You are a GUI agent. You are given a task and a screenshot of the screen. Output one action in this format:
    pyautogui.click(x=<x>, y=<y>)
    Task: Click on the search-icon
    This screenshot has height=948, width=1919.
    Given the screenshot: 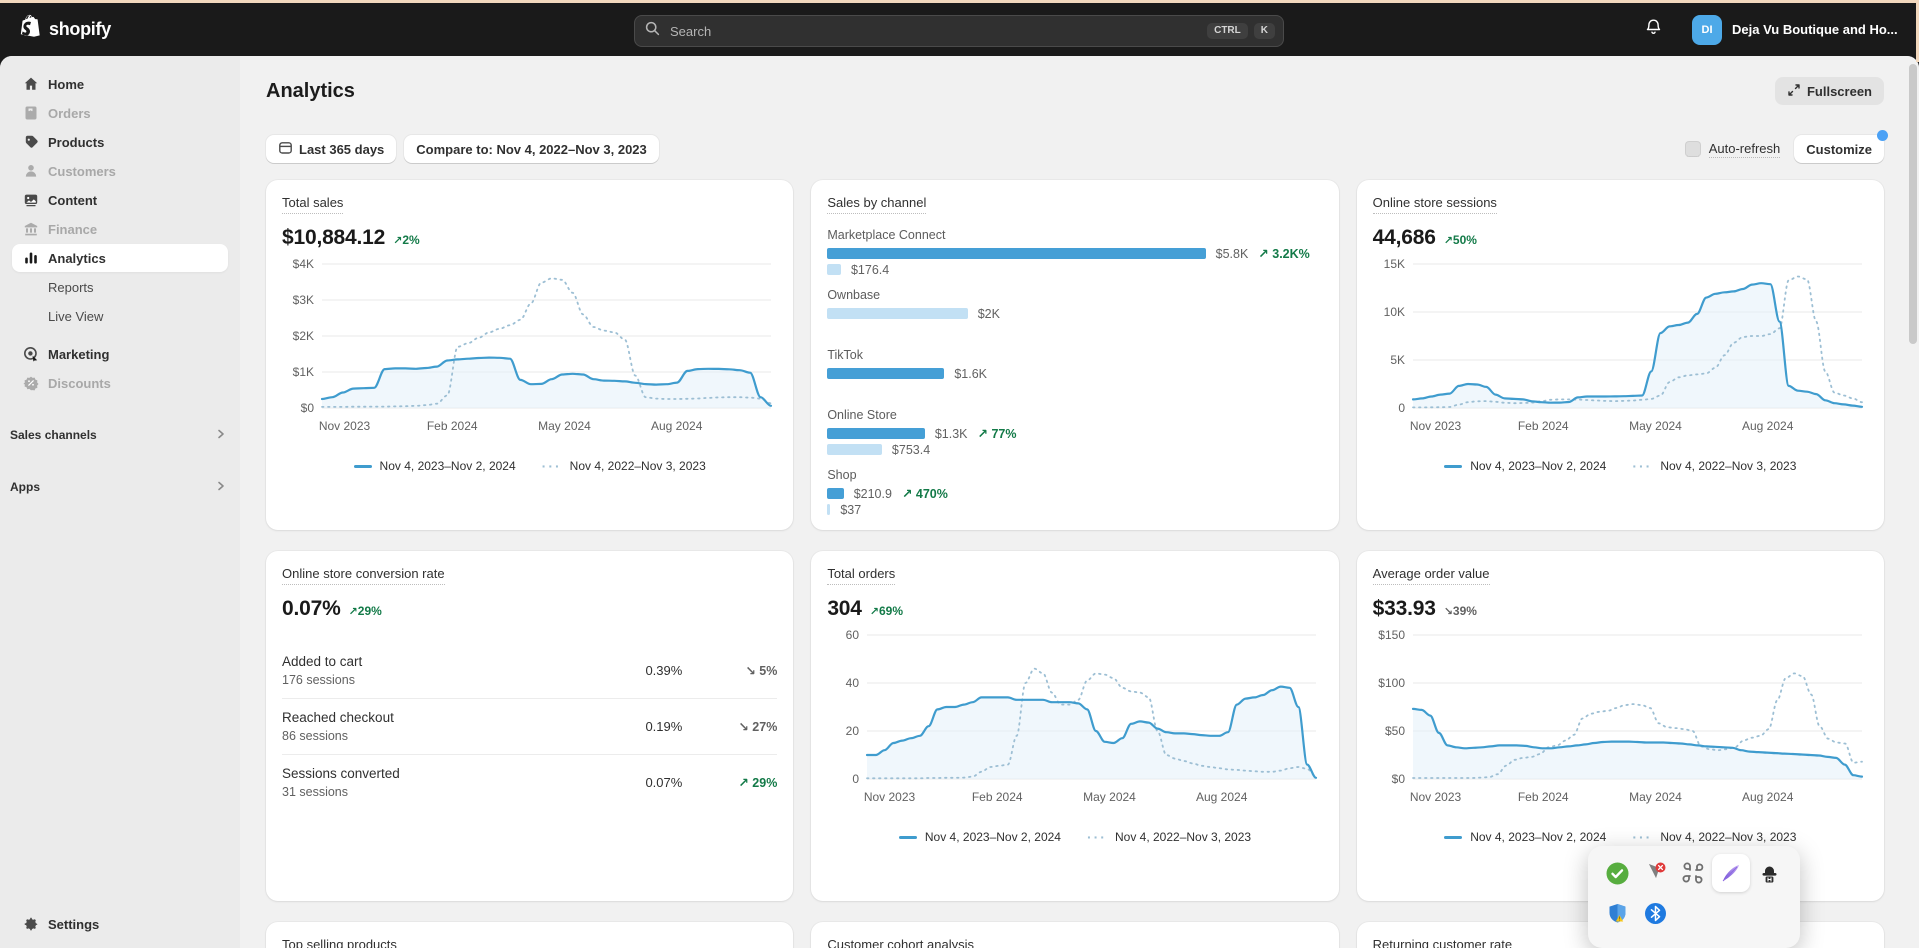 What is the action you would take?
    pyautogui.click(x=652, y=31)
    